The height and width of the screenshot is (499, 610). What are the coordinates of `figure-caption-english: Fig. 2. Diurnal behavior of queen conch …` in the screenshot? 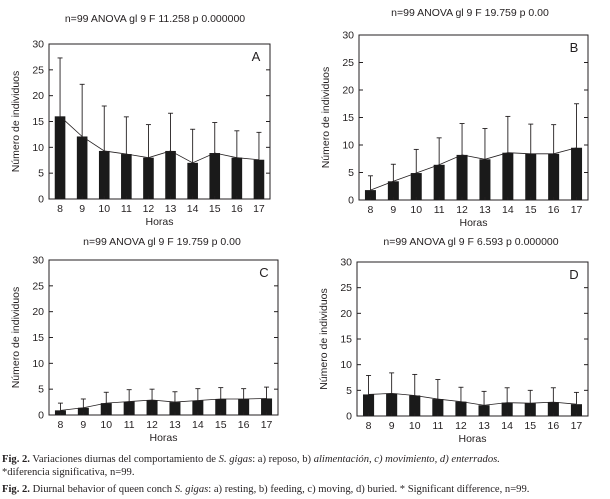 It's located at (305, 489).